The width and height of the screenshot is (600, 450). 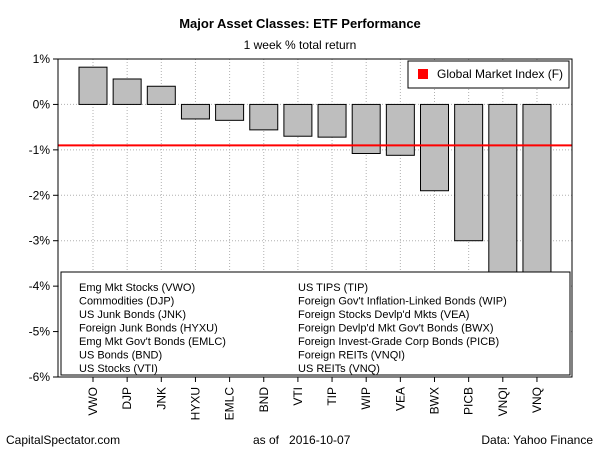 I want to click on x-tick-label: TIP, so click(x=332, y=396).